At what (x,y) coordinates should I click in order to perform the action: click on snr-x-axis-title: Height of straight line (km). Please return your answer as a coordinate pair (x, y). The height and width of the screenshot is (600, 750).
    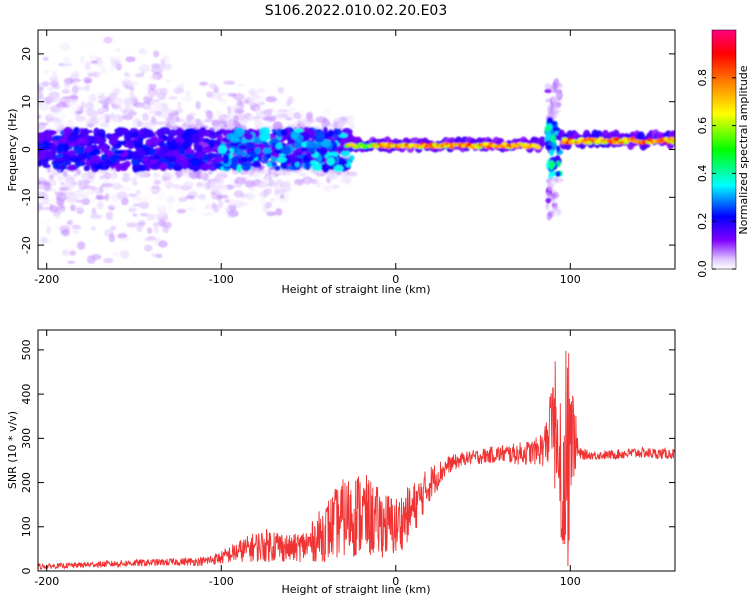
    Looking at the image, I should click on (355, 589).